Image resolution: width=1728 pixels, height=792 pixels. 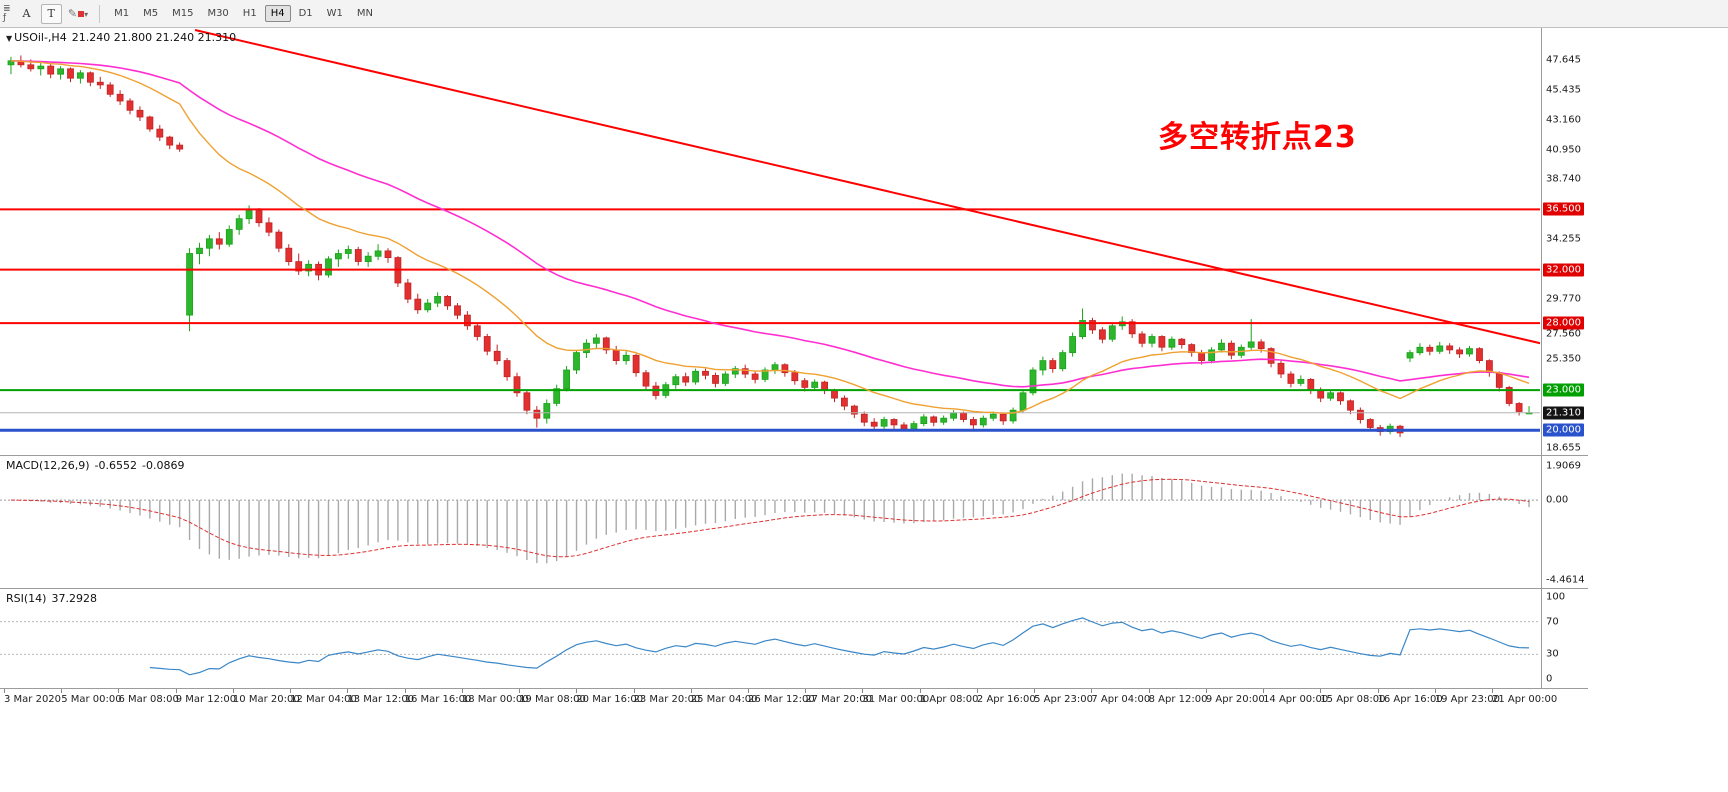 What do you see at coordinates (1563, 90) in the screenshot?
I see `price-axis-label: 45.435` at bounding box center [1563, 90].